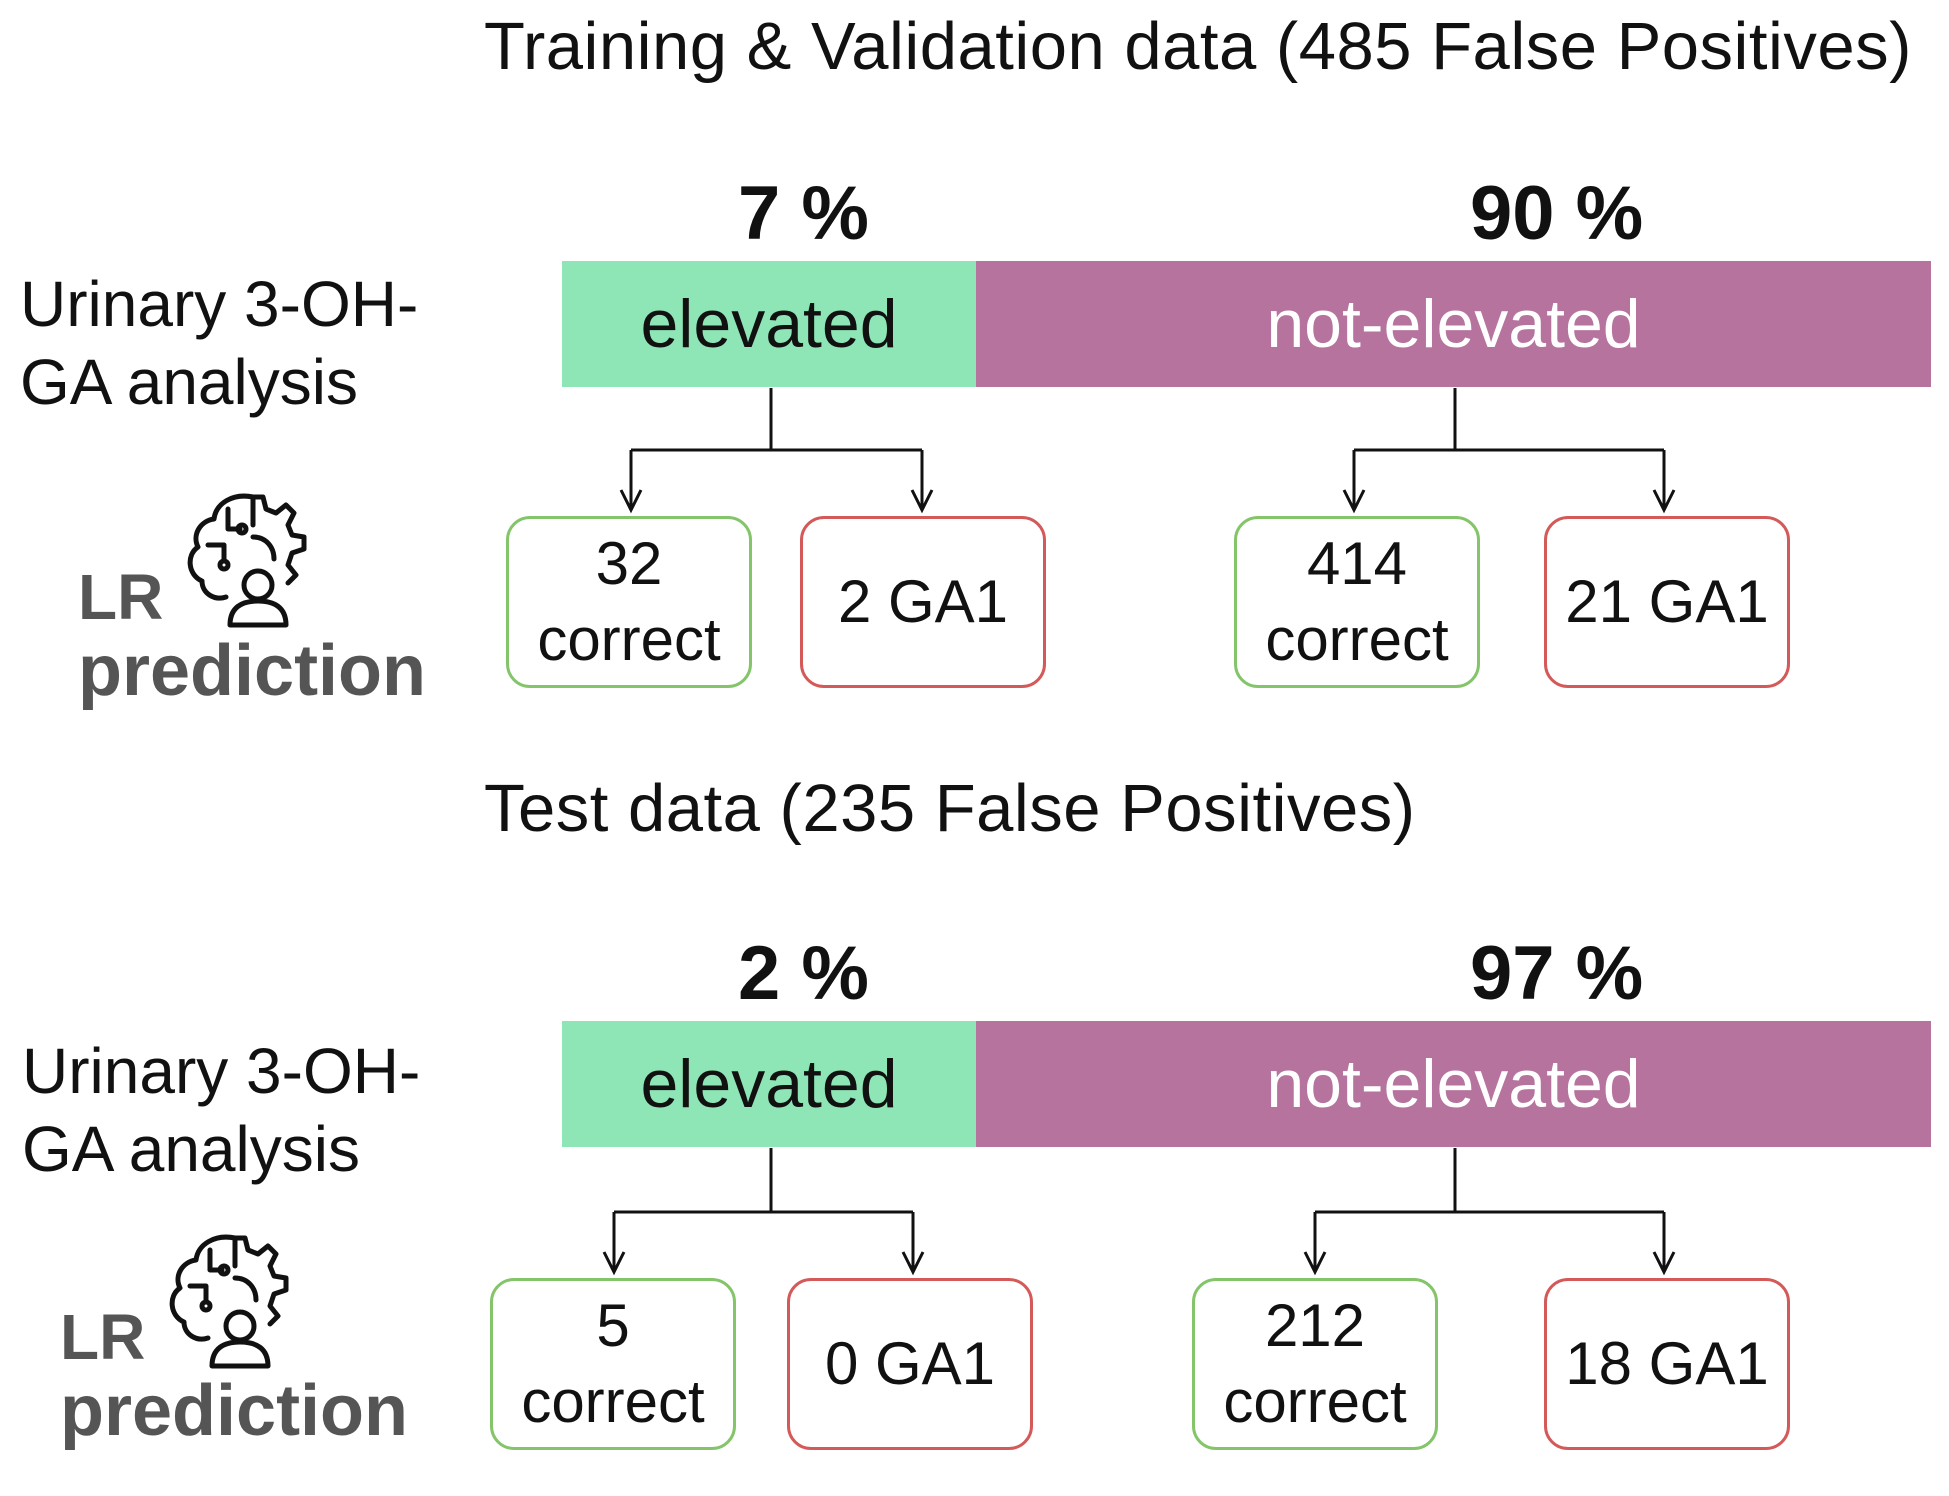  I want to click on correct-count: 212, so click(1315, 1325).